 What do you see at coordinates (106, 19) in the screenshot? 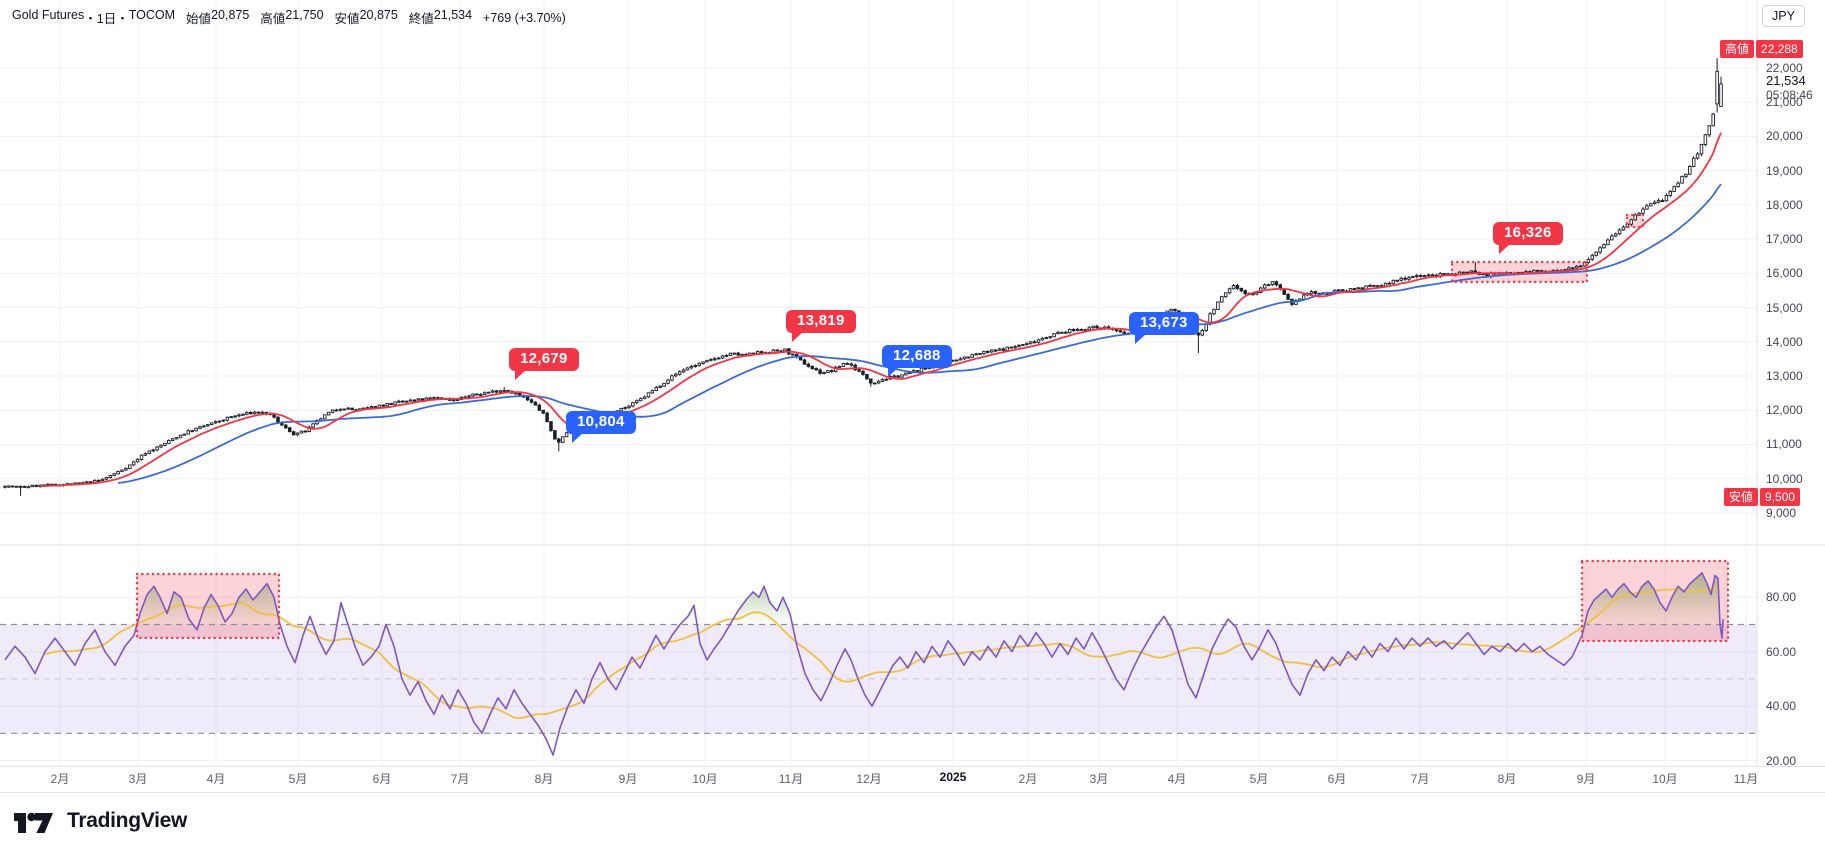
I see `timeframe: 1日` at bounding box center [106, 19].